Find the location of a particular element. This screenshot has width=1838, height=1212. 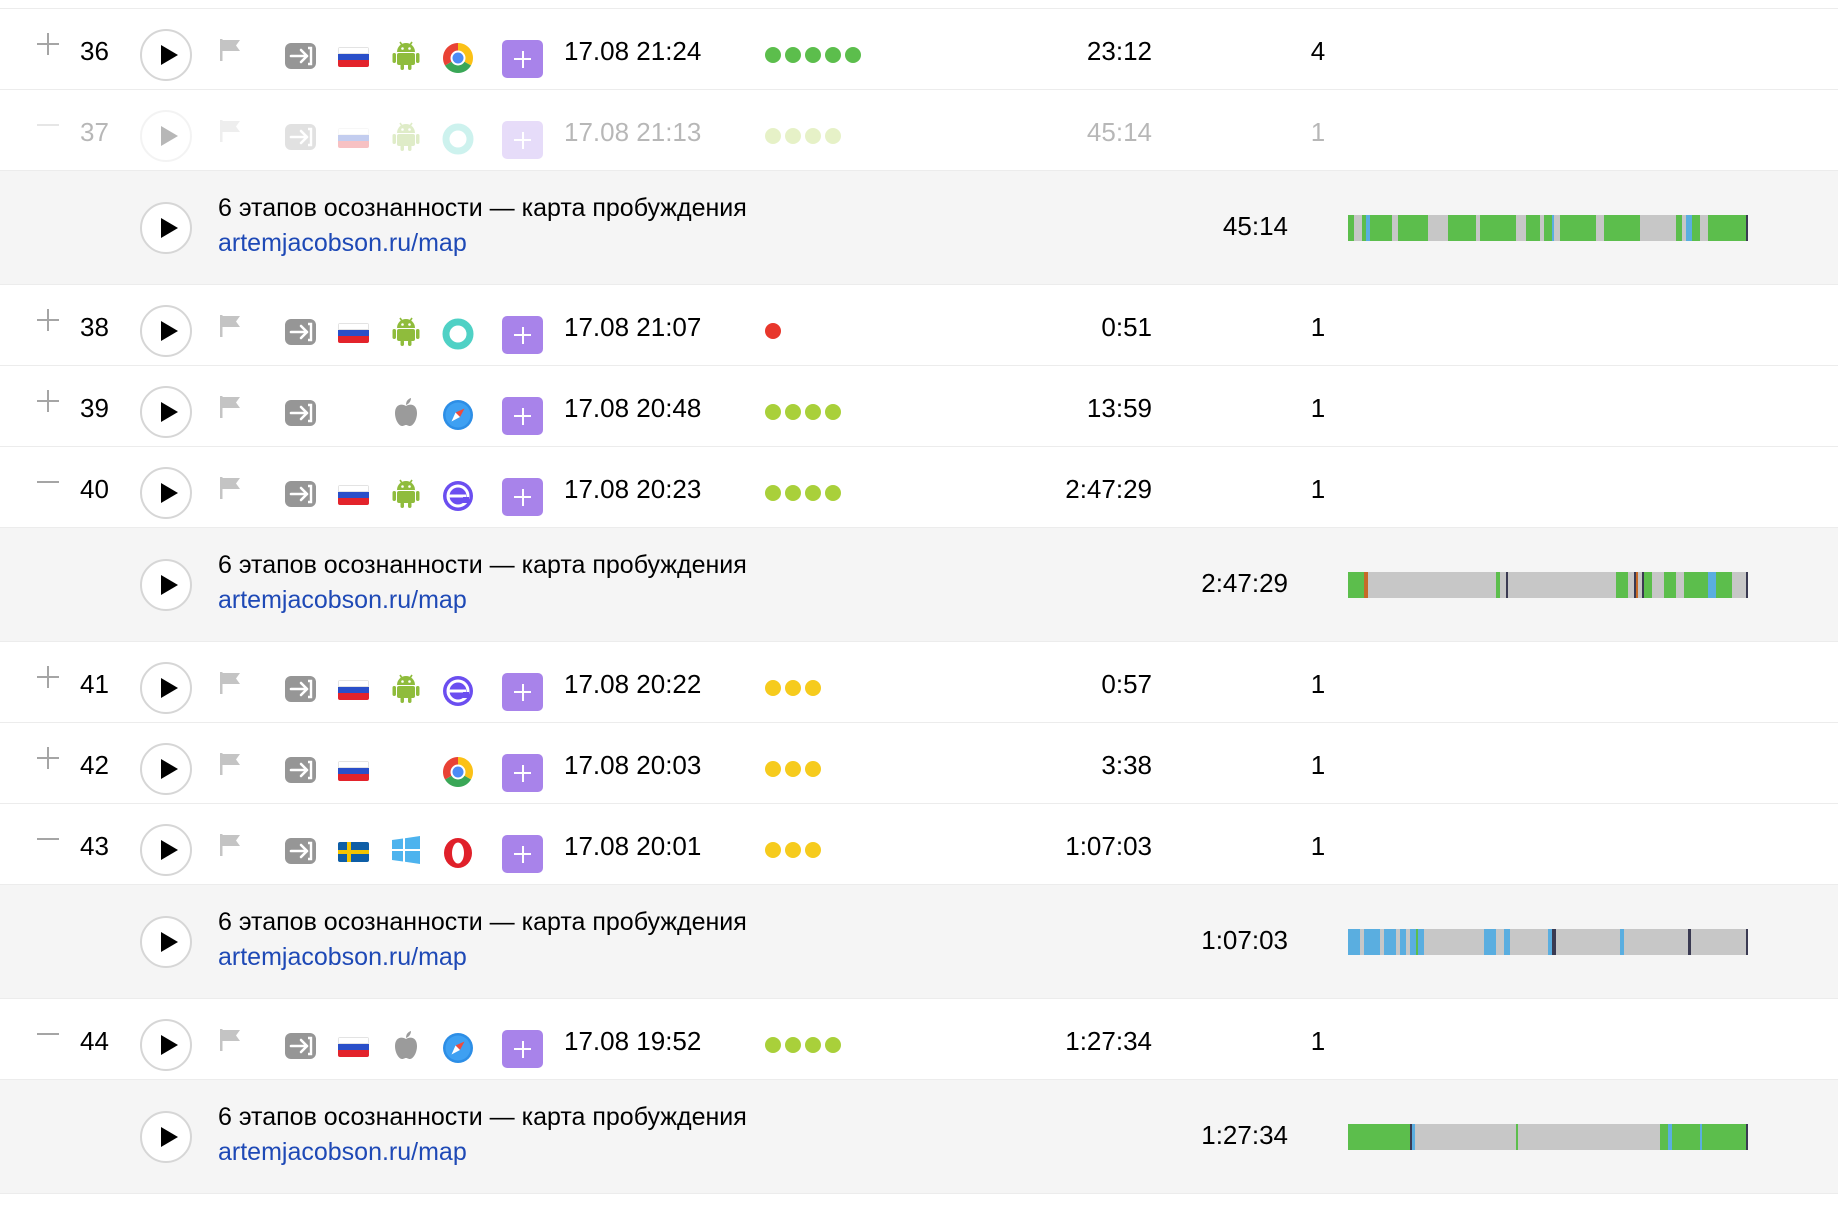

session-row: 37 17.08 21:13 45:14 1 is located at coordinates (919, 130).